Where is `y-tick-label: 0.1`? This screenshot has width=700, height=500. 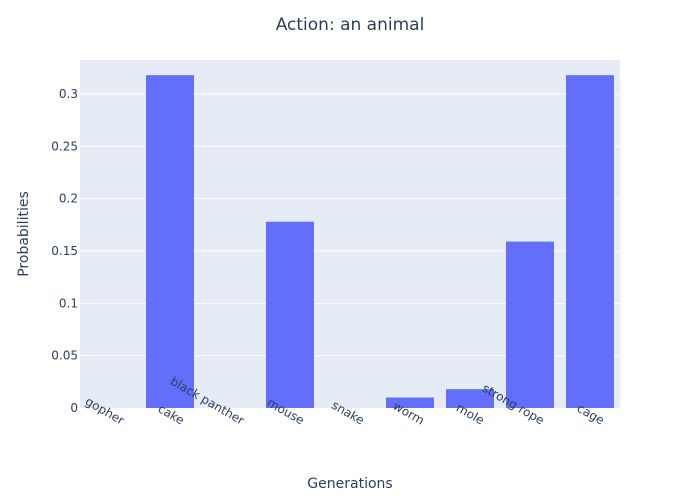
y-tick-label: 0.1 is located at coordinates (68, 303).